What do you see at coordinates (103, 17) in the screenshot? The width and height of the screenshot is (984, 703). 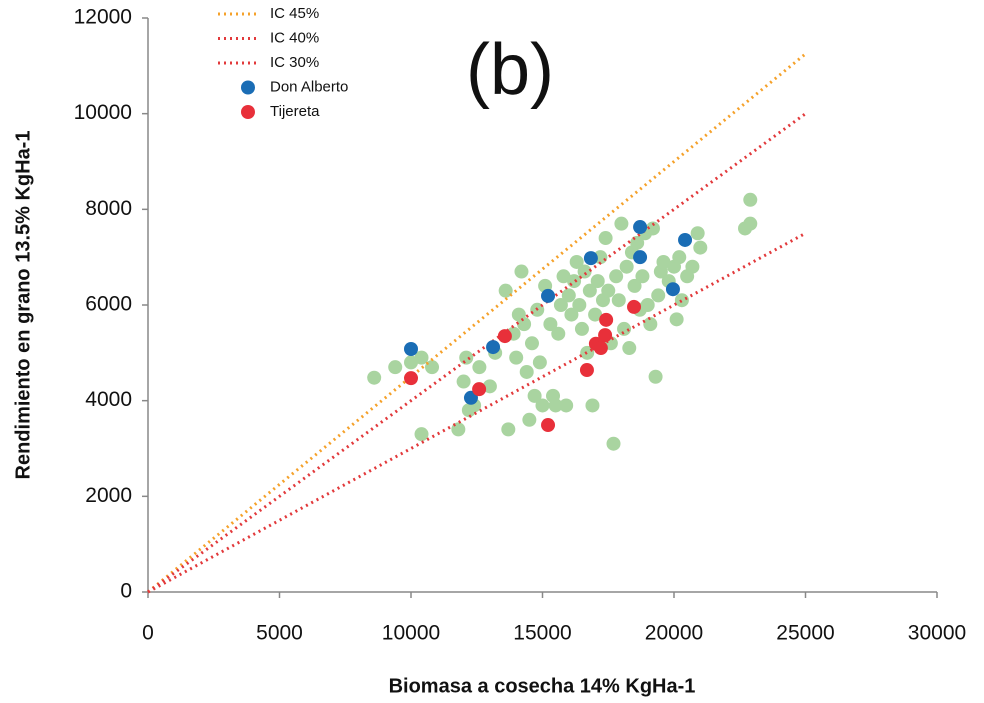 I see `y-tick-label: 12000` at bounding box center [103, 17].